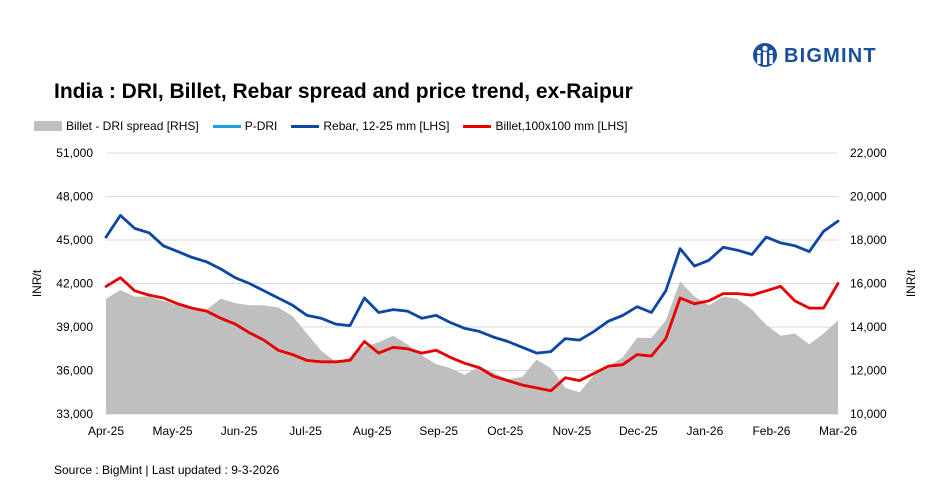 Image resolution: width=930 pixels, height=496 pixels. I want to click on y-tick-label-left: 39,000, so click(74, 327).